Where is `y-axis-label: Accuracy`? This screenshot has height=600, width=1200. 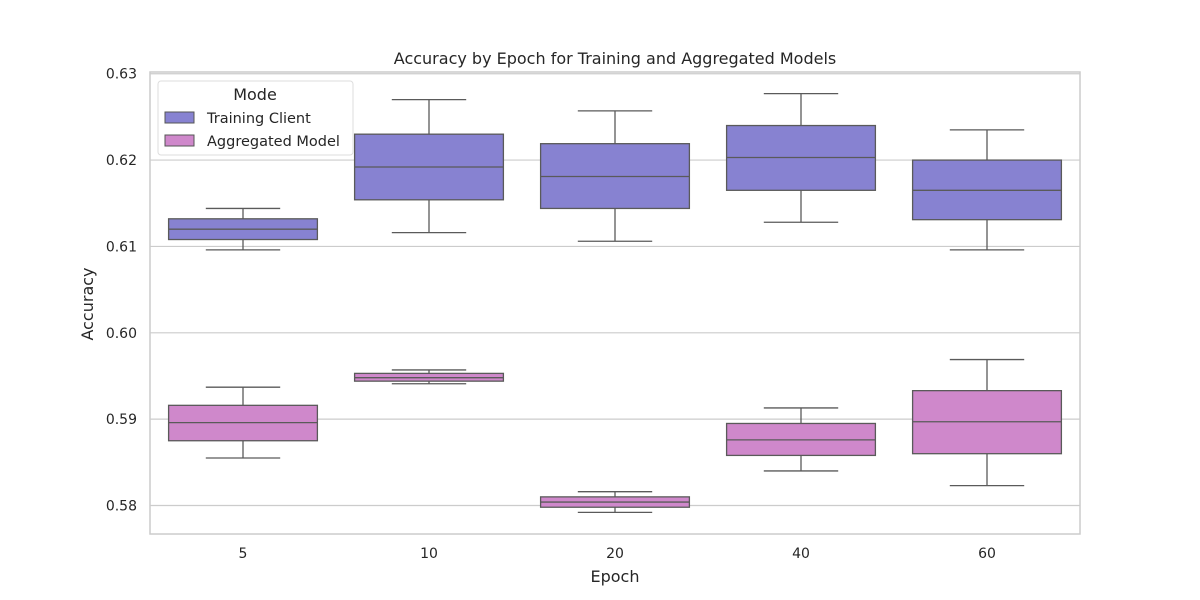
y-axis-label: Accuracy is located at coordinates (87, 303).